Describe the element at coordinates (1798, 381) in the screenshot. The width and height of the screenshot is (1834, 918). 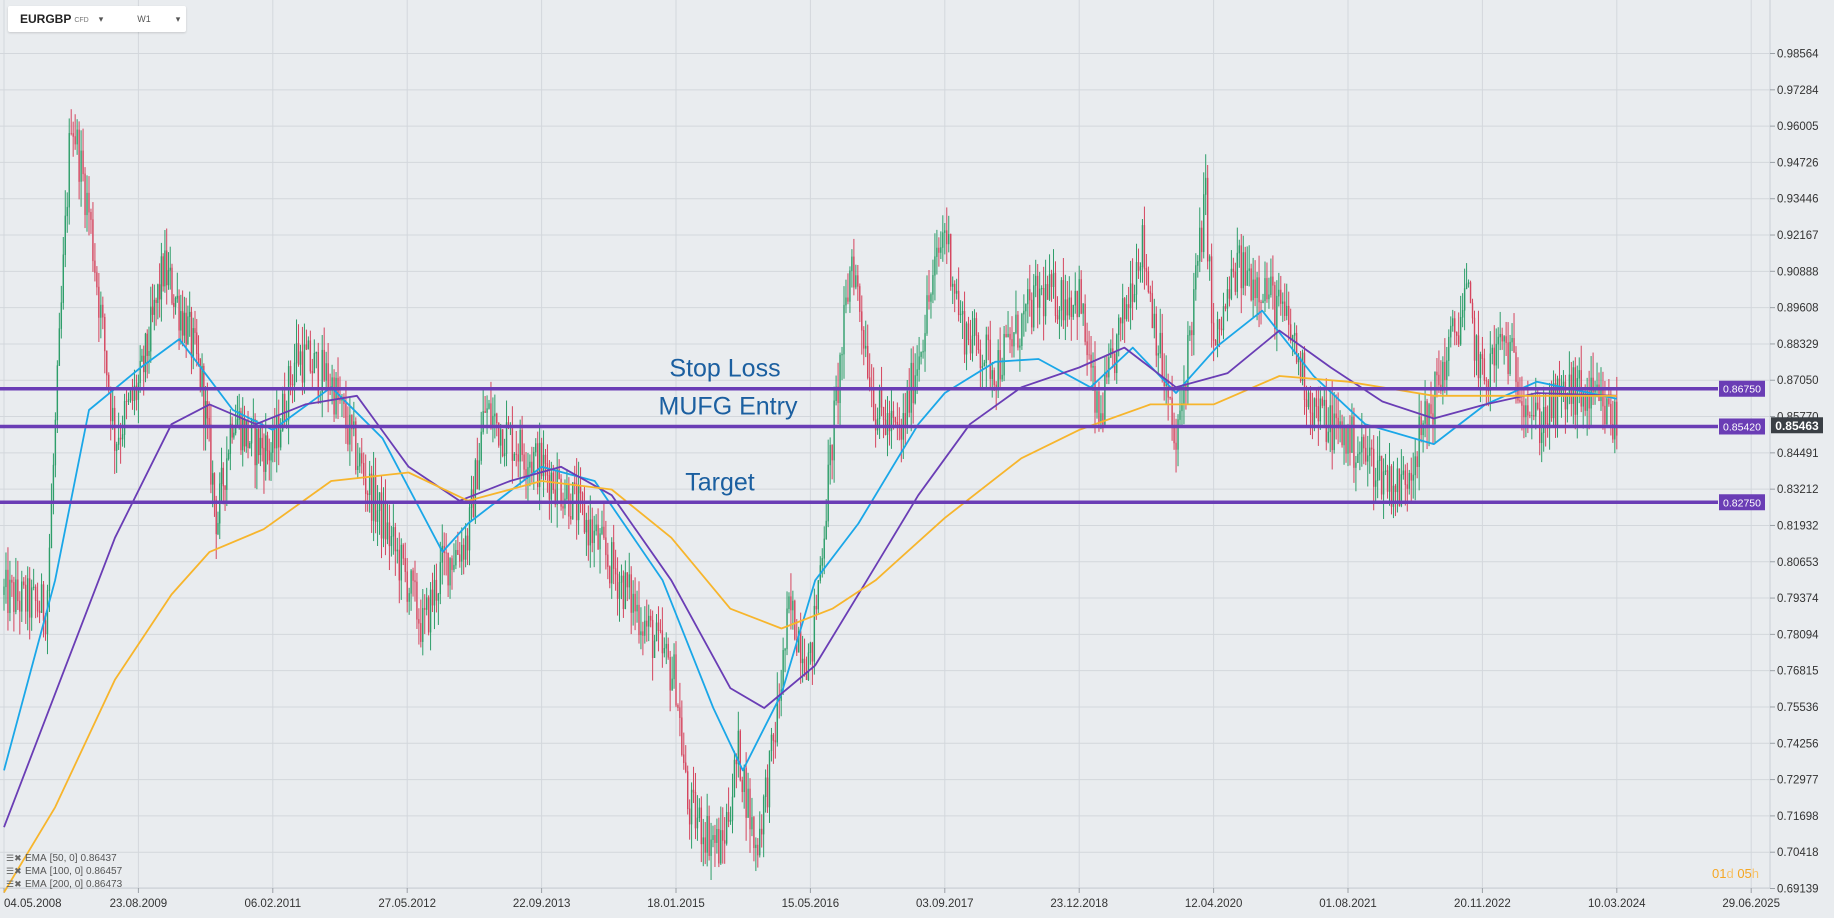
I see `y-tick-label: 0.87050` at that location.